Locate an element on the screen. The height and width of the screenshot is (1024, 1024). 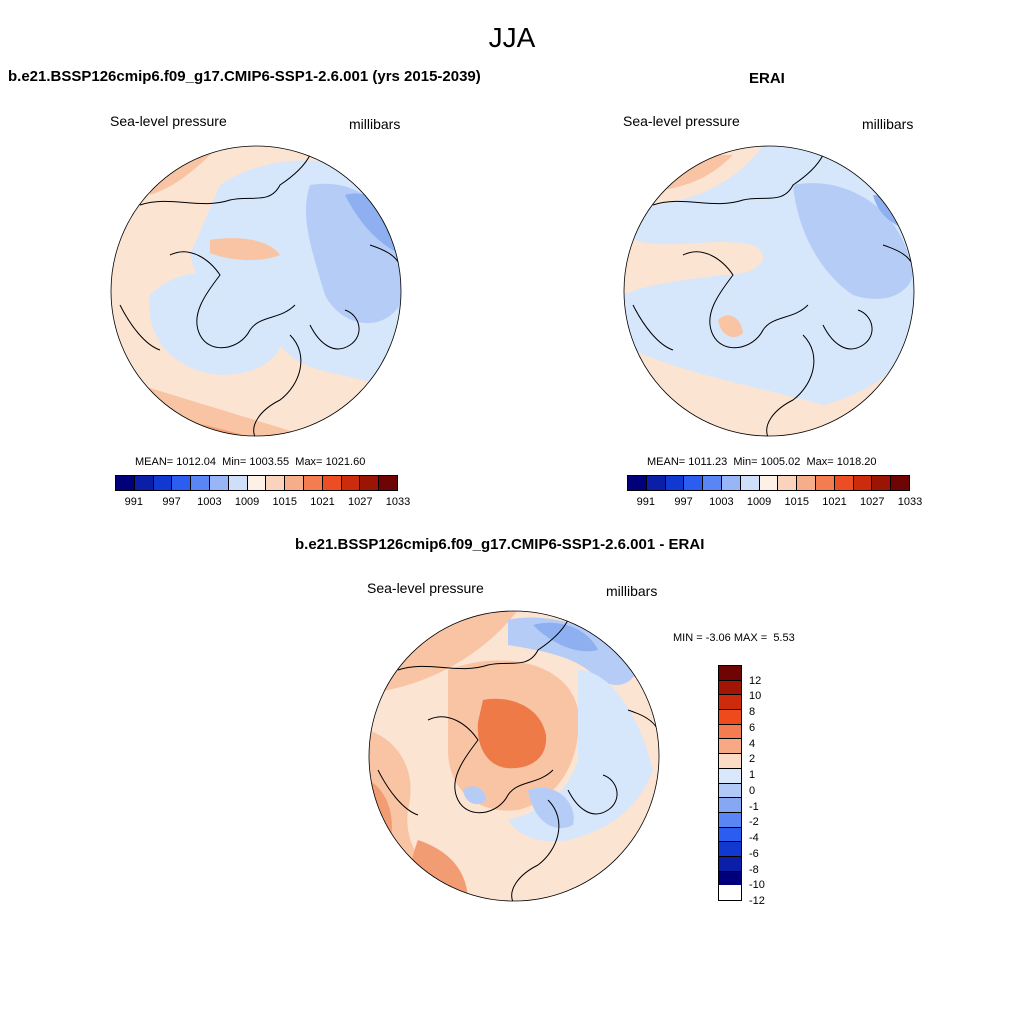
diff-colorbar-tick-label: -10 is located at coordinates (757, 885).